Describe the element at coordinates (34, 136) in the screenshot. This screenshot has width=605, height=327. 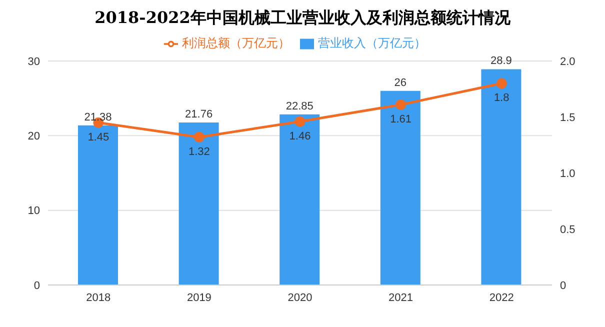
I see `y-tick-label: 20` at that location.